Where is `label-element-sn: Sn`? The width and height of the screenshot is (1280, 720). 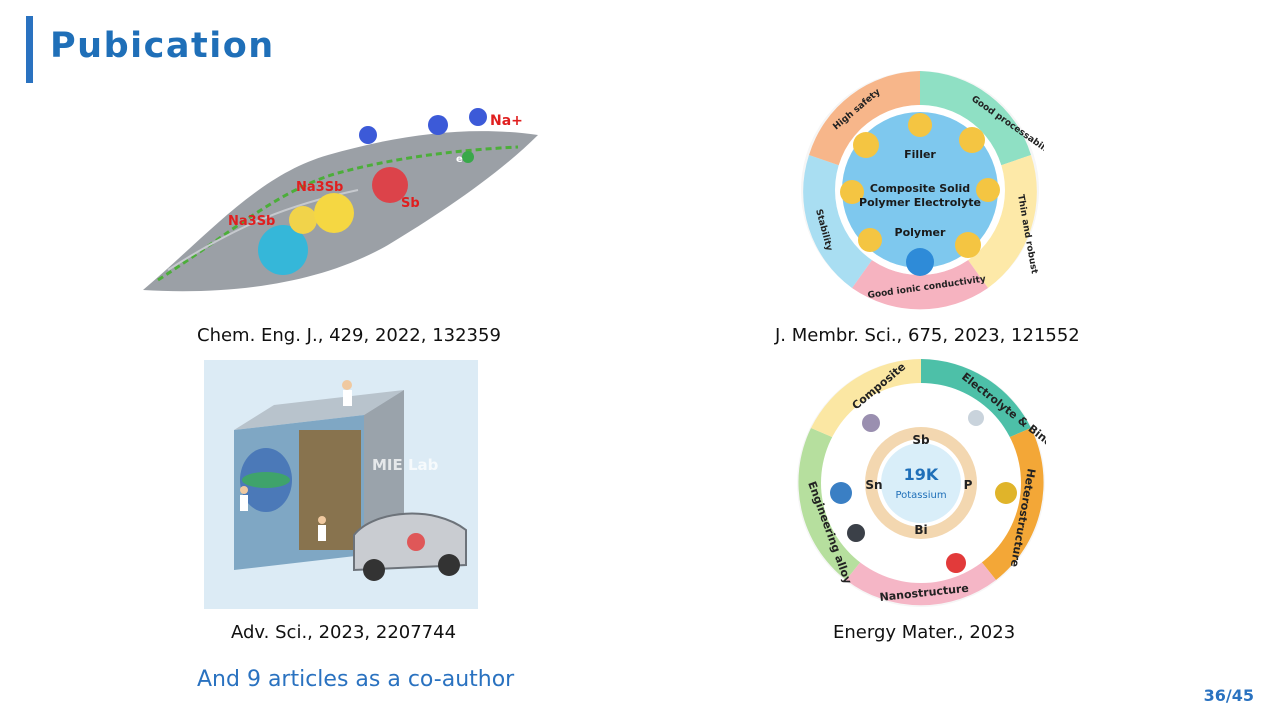 label-element-sn: Sn is located at coordinates (873, 485).